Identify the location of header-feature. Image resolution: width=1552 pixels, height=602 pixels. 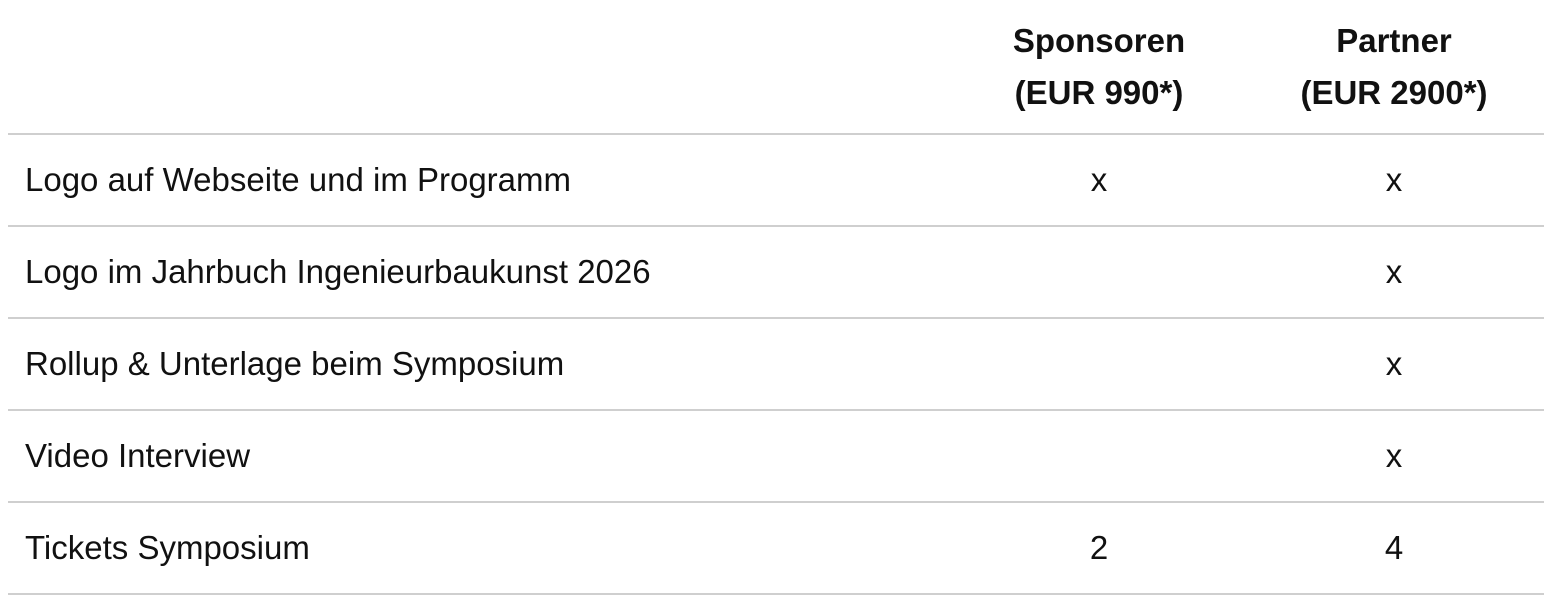
(481, 67).